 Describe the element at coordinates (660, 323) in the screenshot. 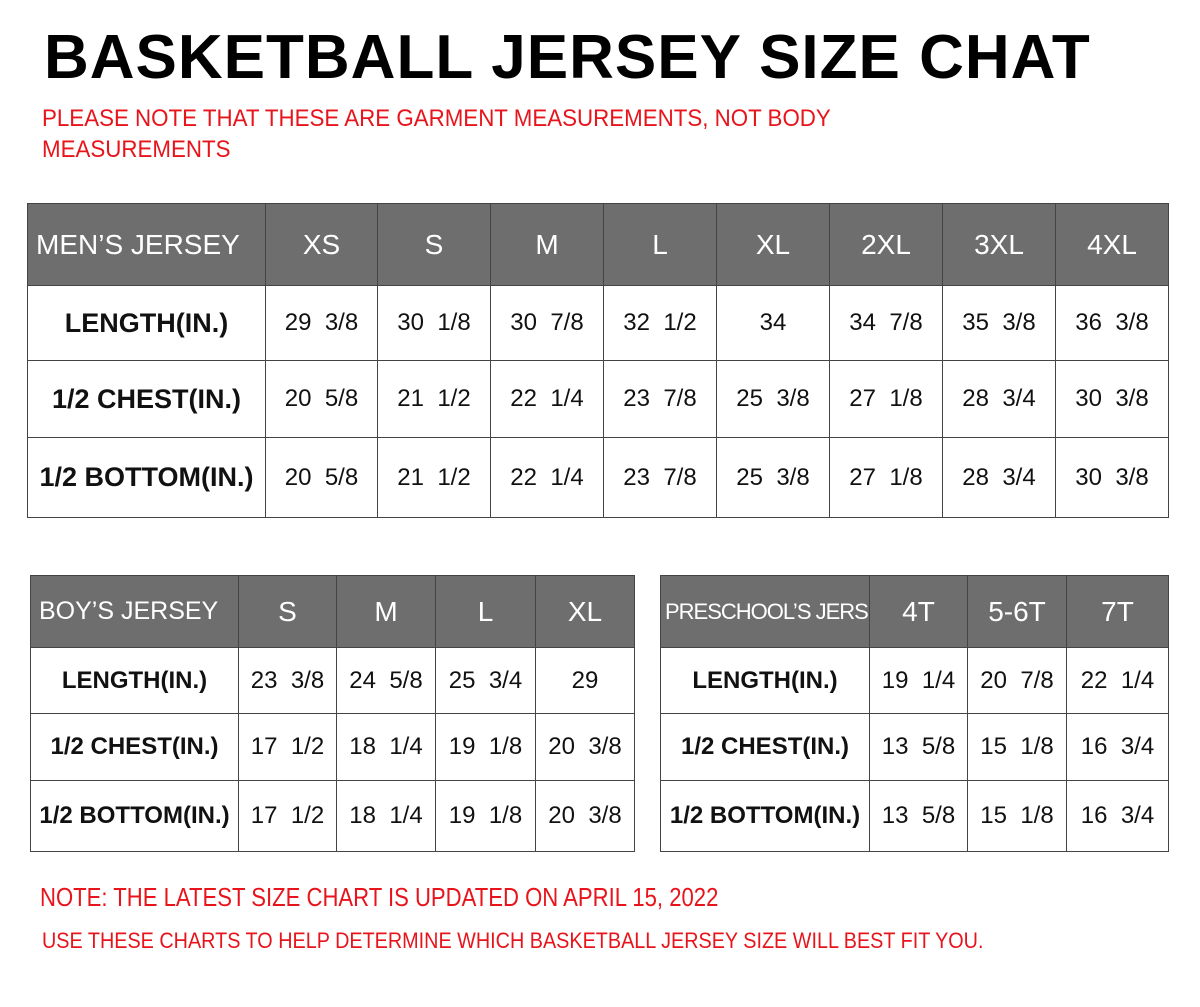

I see `measurement-value: 32 1/2` at that location.